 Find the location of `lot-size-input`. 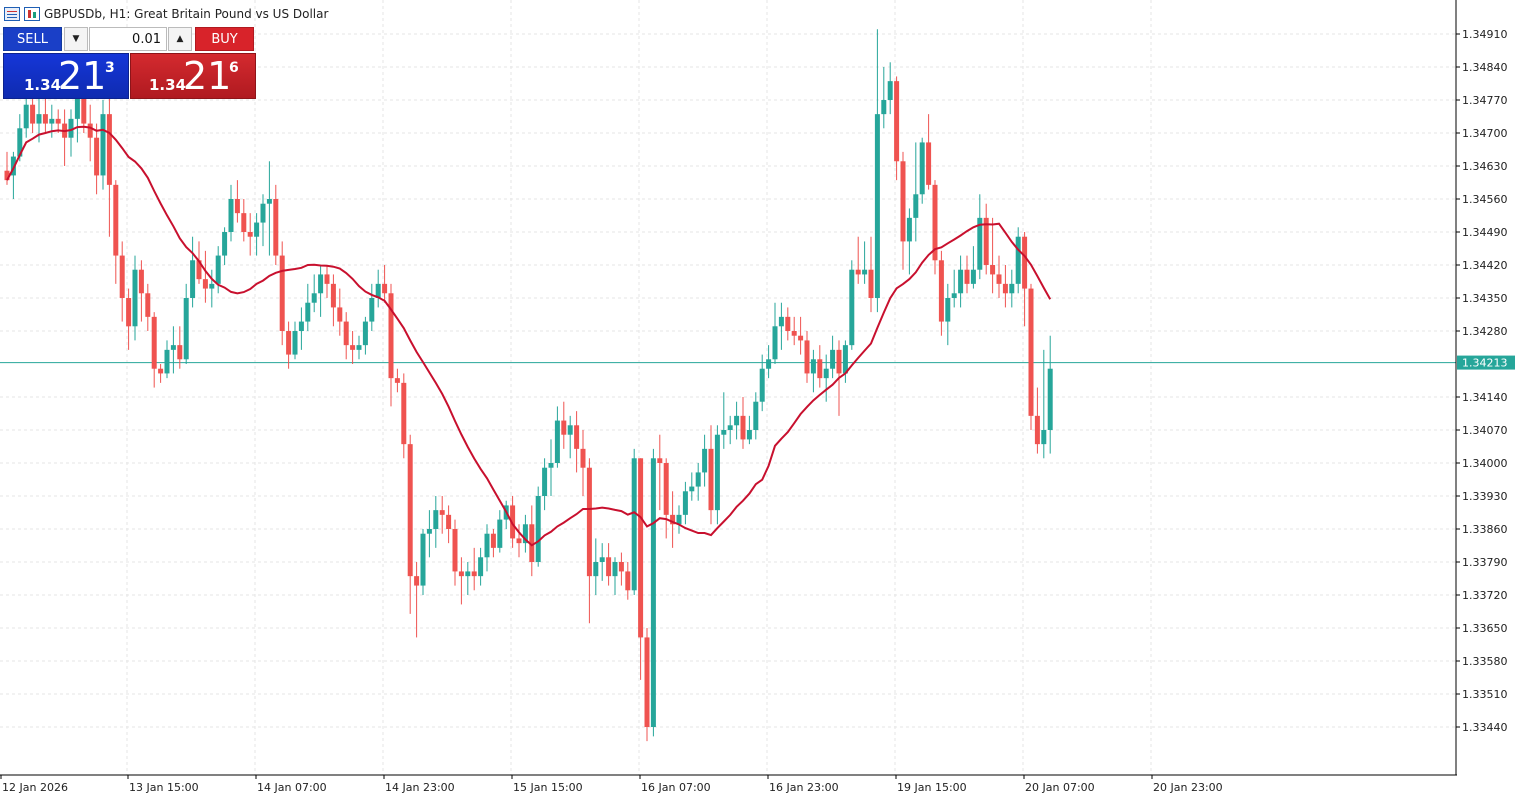

lot-size-input is located at coordinates (128, 39).